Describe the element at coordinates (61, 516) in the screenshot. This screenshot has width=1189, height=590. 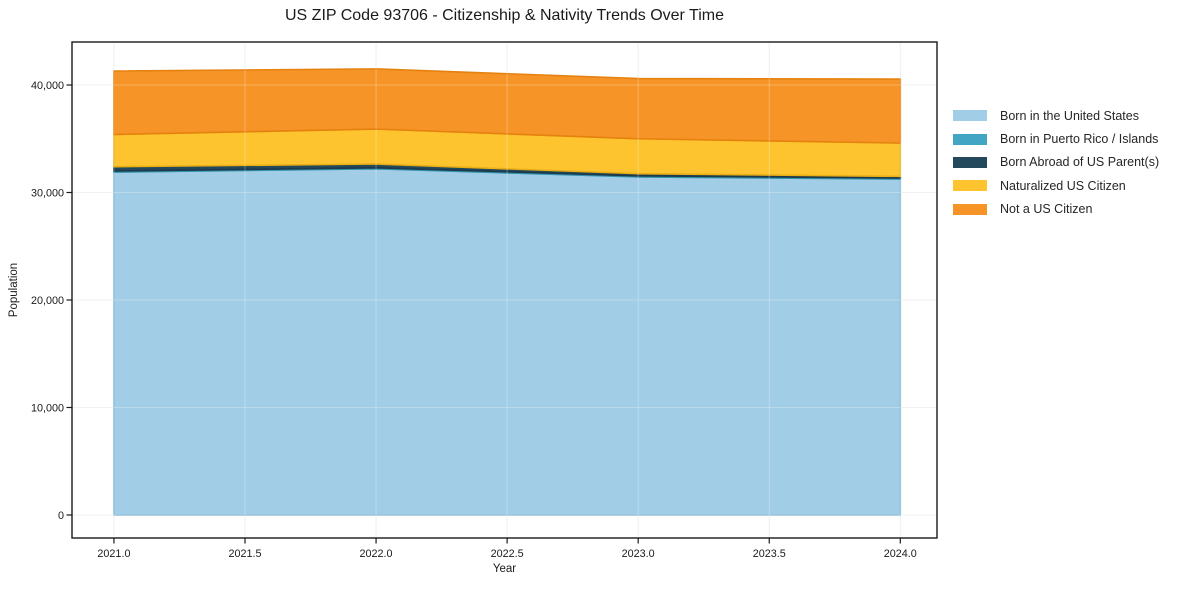
I see `y-tick-label: 0` at that location.